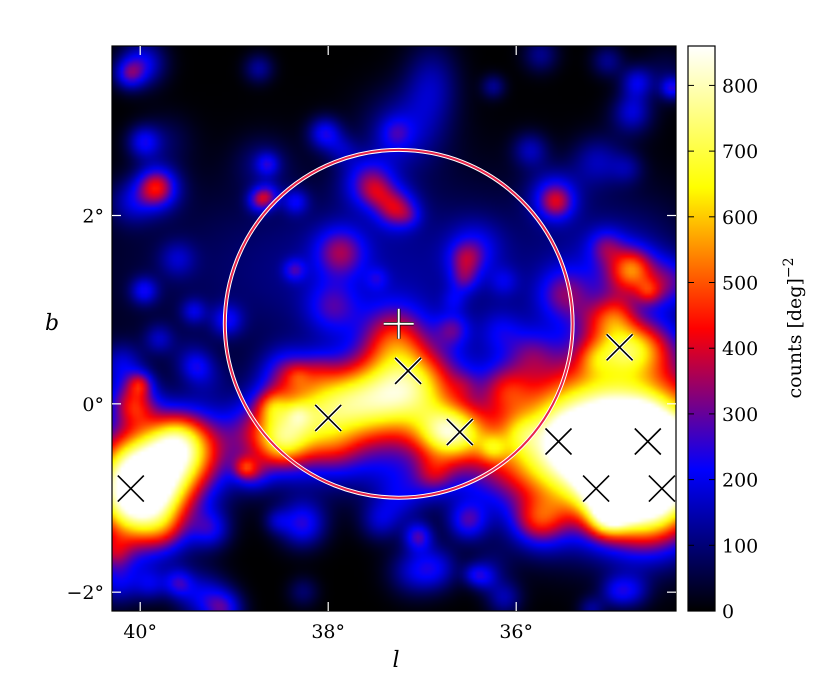  Describe the element at coordinates (740, 349) in the screenshot. I see `colorbar-tick-label: 400` at that location.